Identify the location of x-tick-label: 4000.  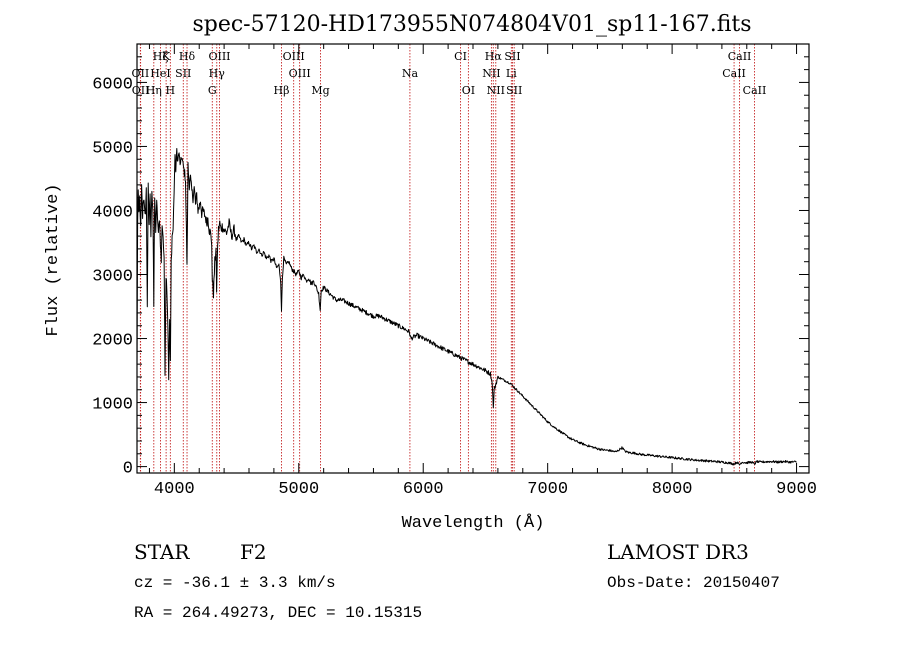
(174, 489).